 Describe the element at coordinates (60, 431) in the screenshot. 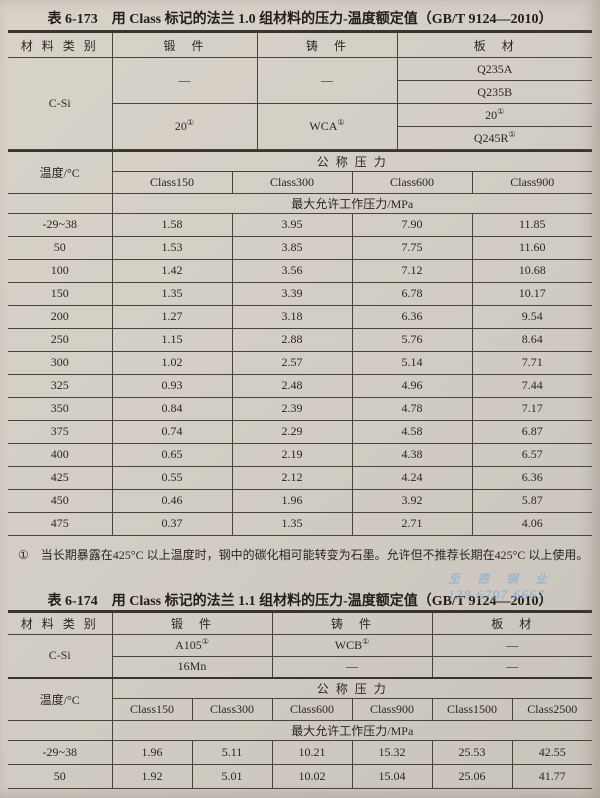

I see `temp-cell: 375` at that location.